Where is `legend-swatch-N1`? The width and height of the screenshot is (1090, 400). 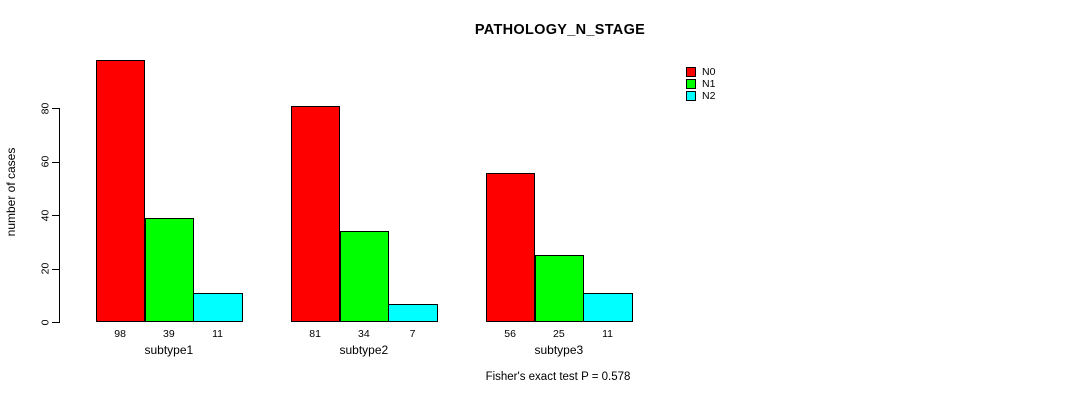
legend-swatch-N1 is located at coordinates (691, 84).